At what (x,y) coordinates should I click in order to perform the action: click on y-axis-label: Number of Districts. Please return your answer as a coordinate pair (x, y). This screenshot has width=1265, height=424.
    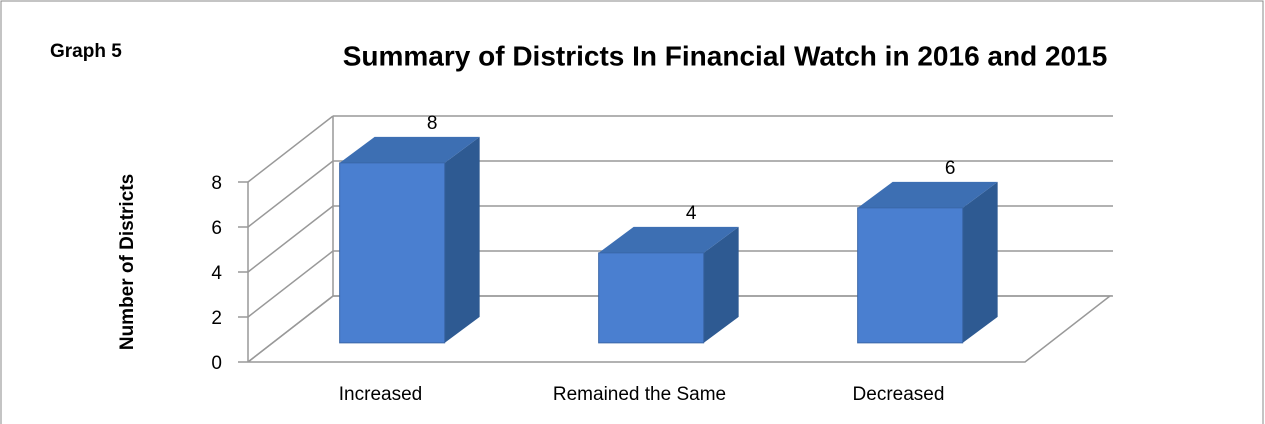
    Looking at the image, I should click on (127, 262).